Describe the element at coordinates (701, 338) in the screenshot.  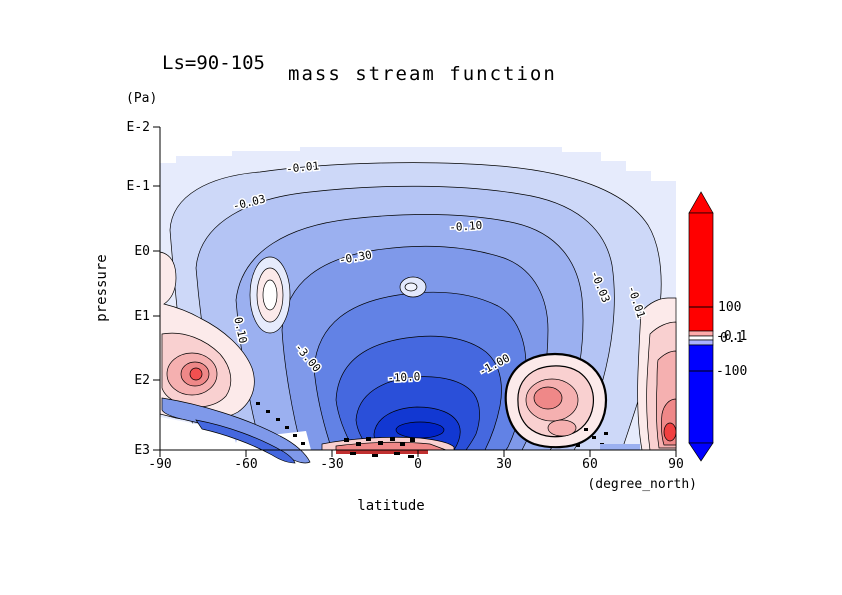
I see `colorbar-band-zero` at that location.